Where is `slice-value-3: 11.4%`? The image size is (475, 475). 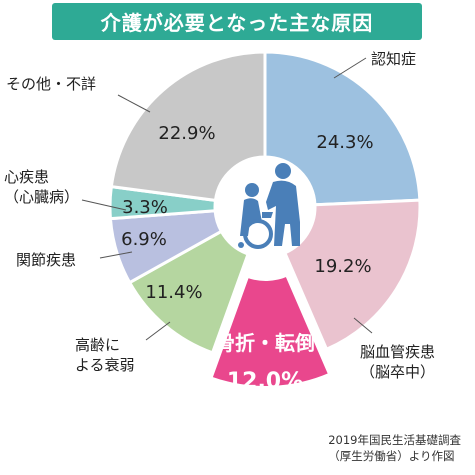 slice-value-3: 11.4% is located at coordinates (173, 292).